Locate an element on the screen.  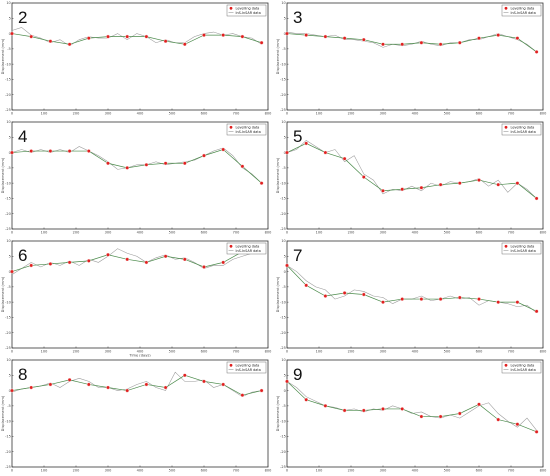
x-tick: 100 is located at coordinates (44, 112).